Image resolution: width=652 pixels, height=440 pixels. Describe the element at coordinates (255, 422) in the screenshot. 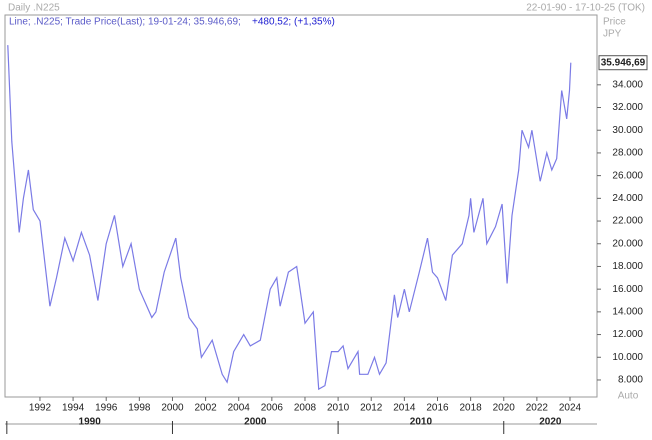

I see `decade-label: 2000` at that location.